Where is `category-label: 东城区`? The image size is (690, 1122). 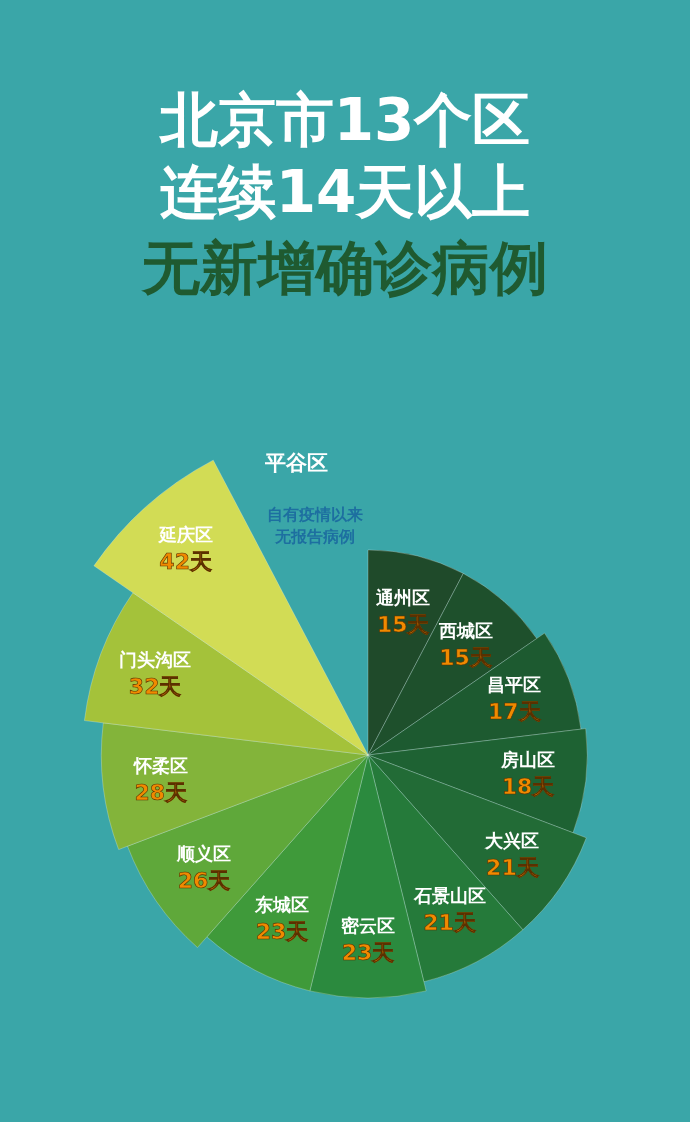 category-label: 东城区 is located at coordinates (282, 904).